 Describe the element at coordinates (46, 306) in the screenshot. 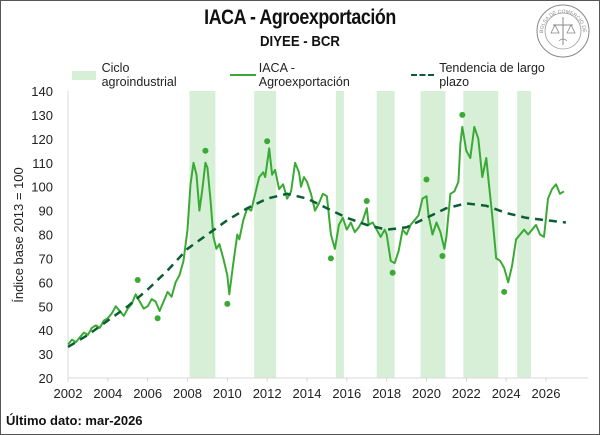

I see `y-tick-label: 50` at that location.